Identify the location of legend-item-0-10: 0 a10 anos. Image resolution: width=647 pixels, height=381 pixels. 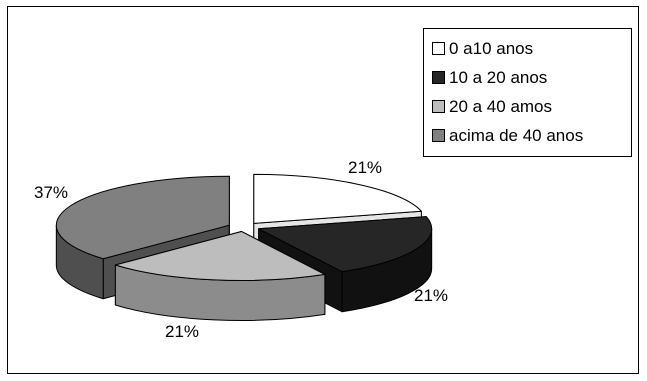
(531, 48).